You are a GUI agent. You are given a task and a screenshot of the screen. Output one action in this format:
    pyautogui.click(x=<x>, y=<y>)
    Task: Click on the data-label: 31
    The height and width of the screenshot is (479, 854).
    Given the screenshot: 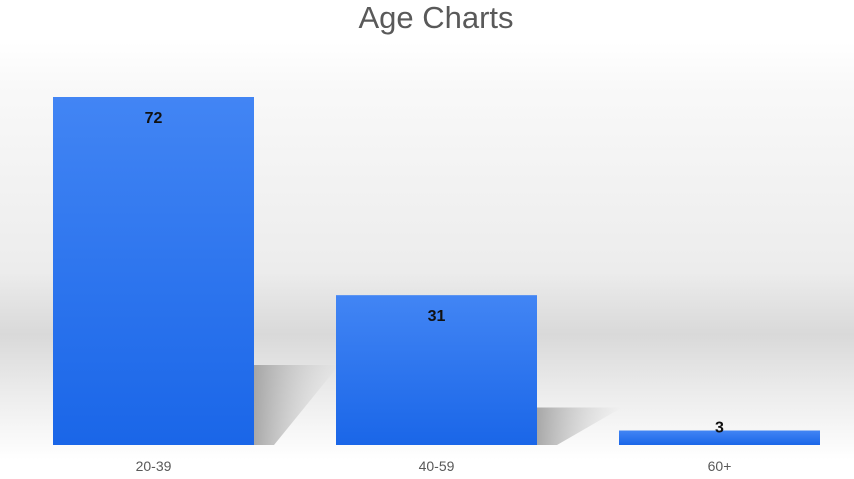 What is the action you would take?
    pyautogui.click(x=437, y=316)
    